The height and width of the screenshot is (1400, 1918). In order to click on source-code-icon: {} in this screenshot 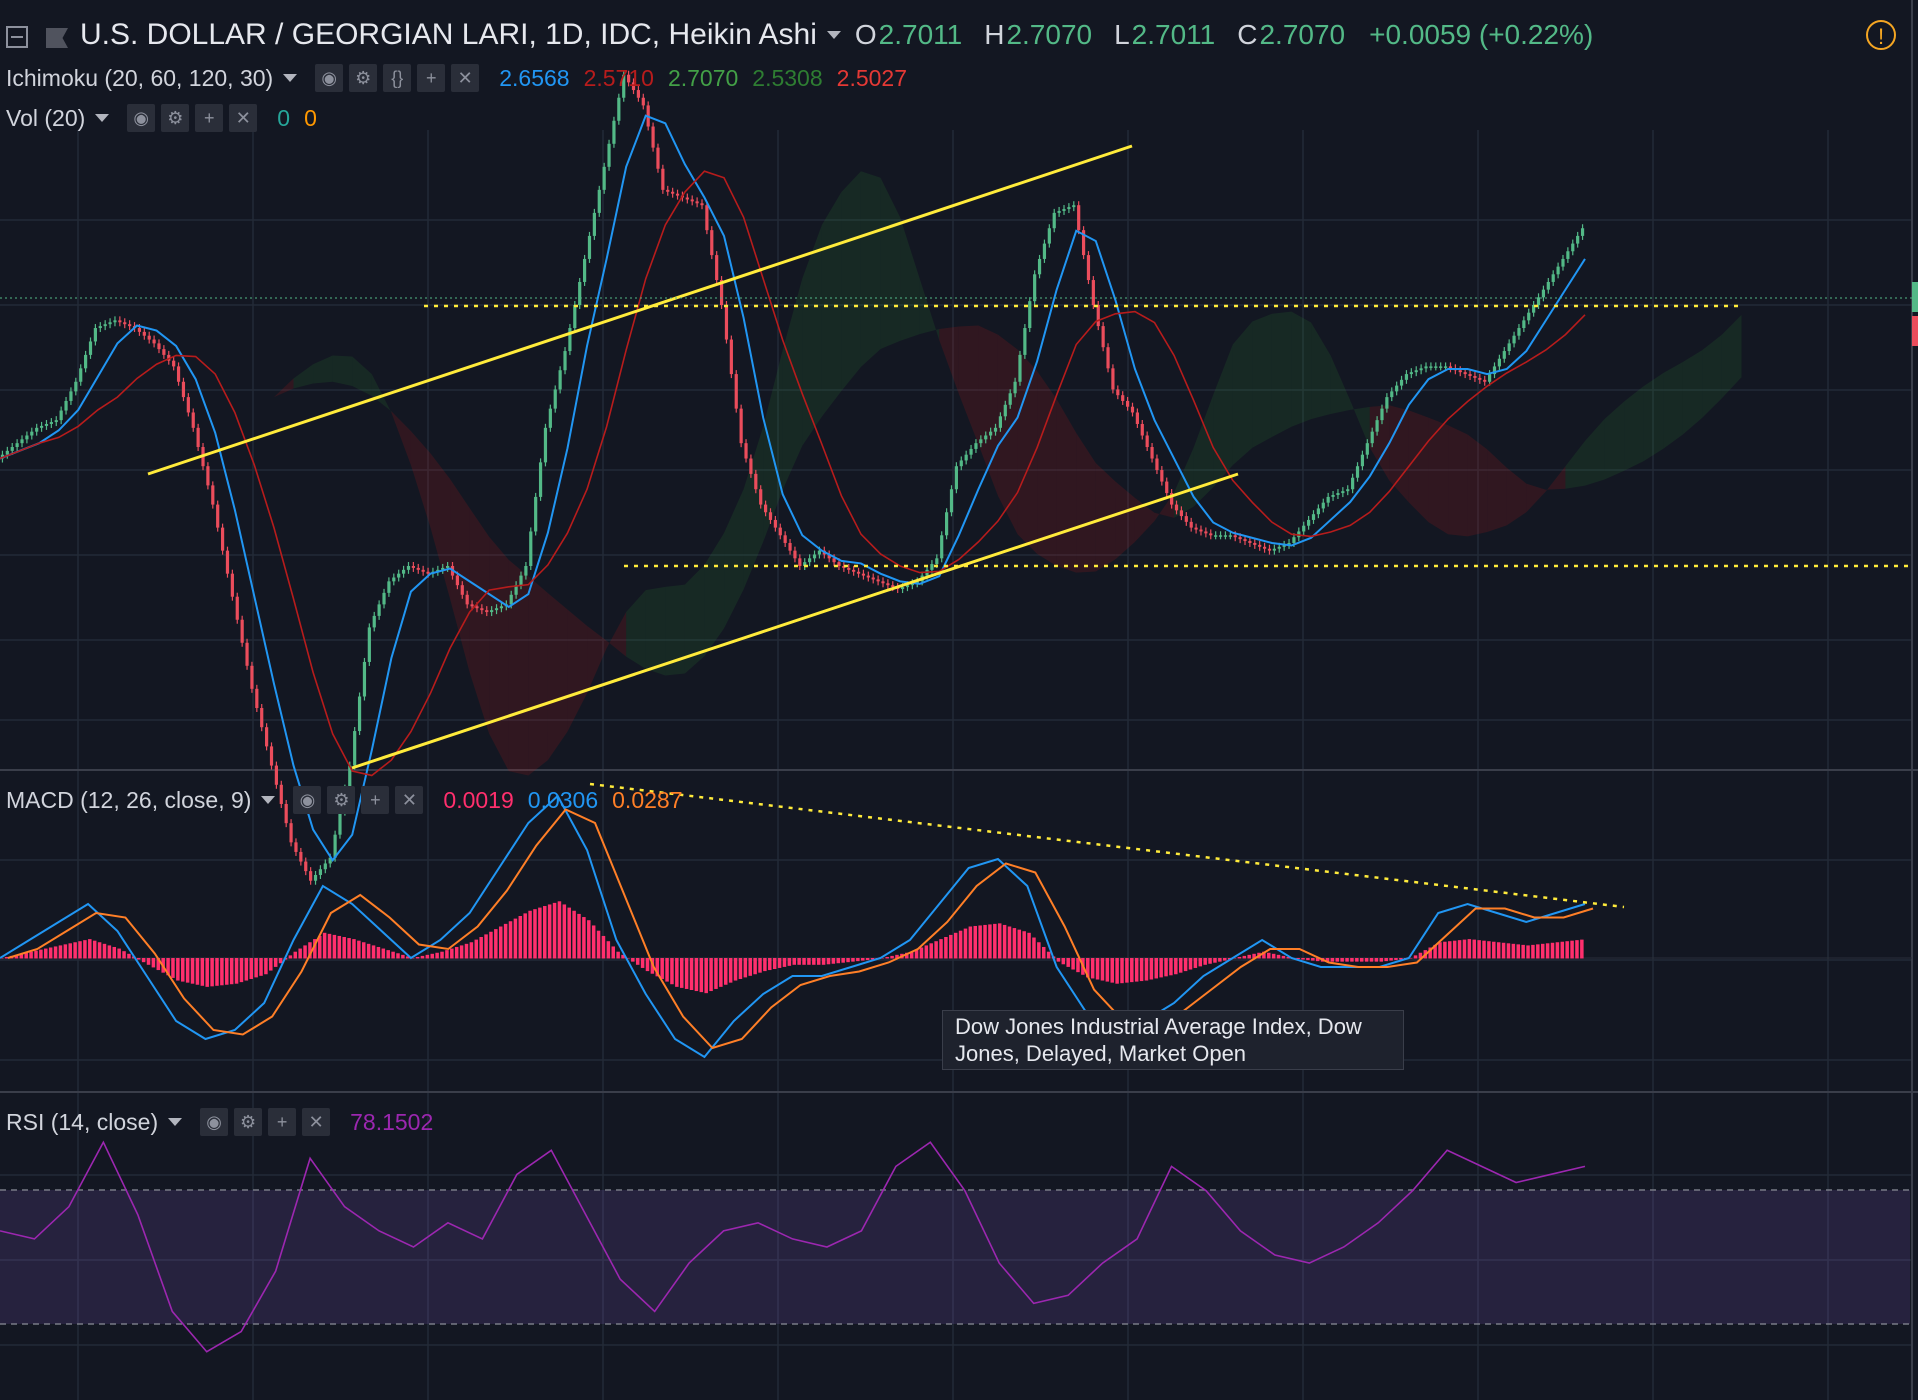, I will do `click(397, 78)`.